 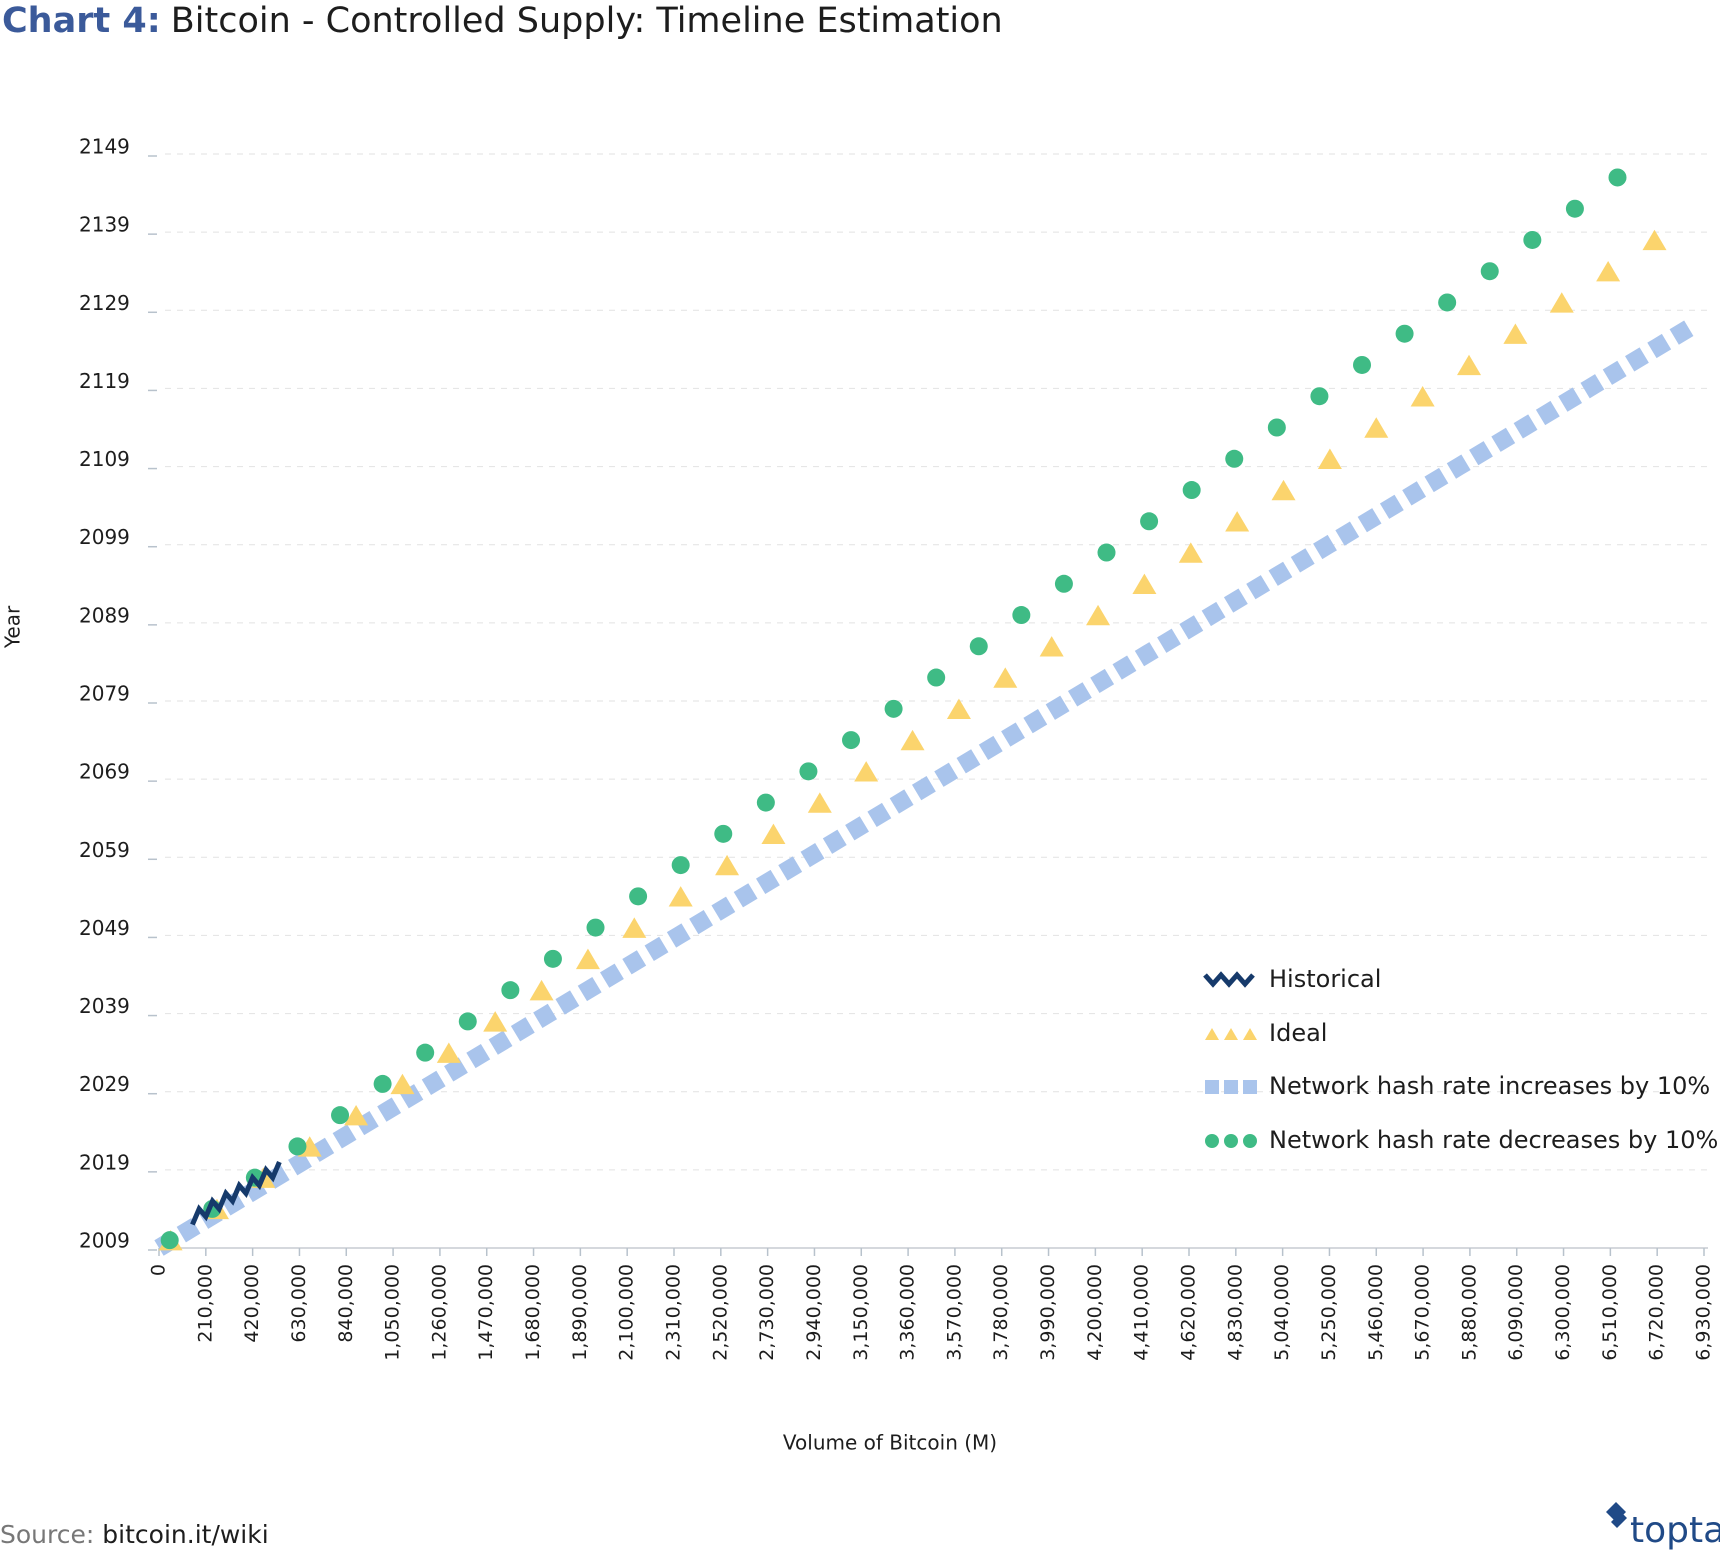 I want to click on x-tick-label: 3,360,000, so click(x=908, y=1312).